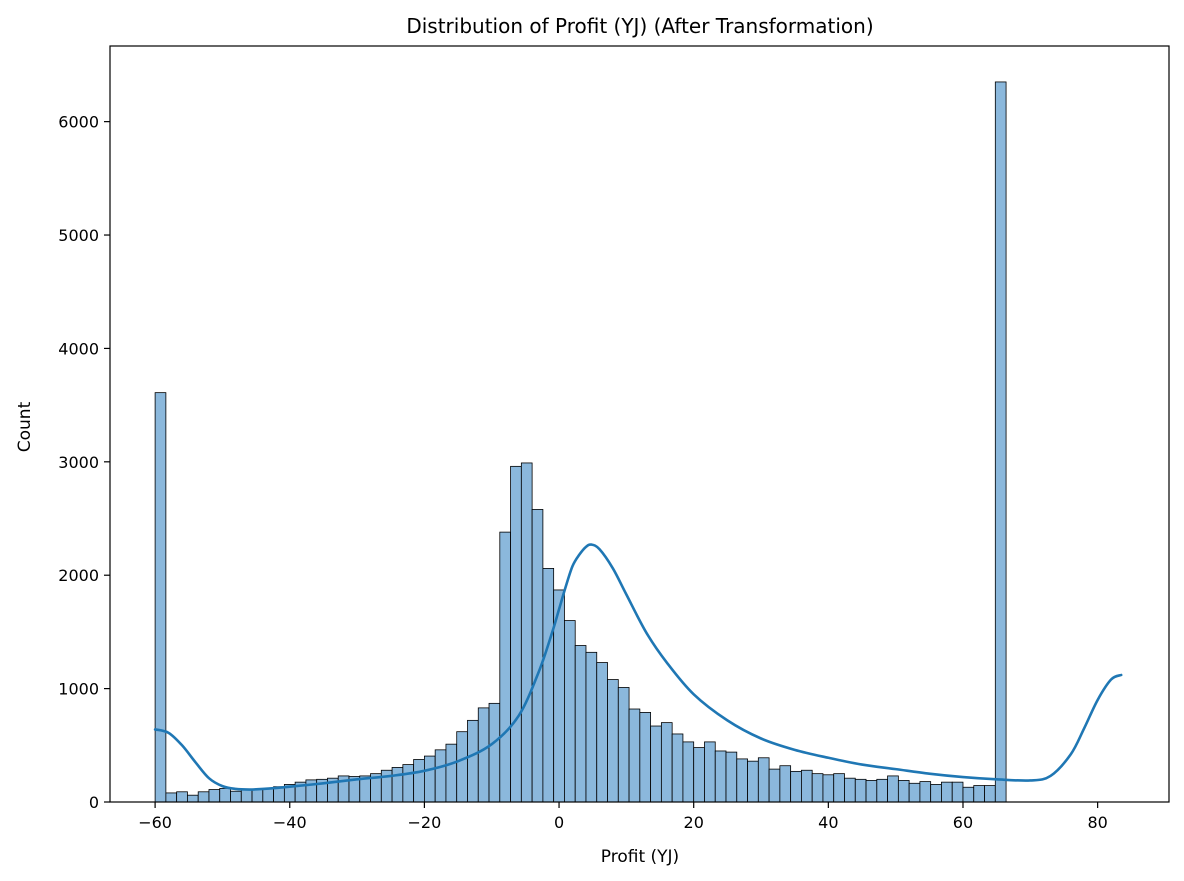  I want to click on y-tick-label: 1000, so click(78, 689).